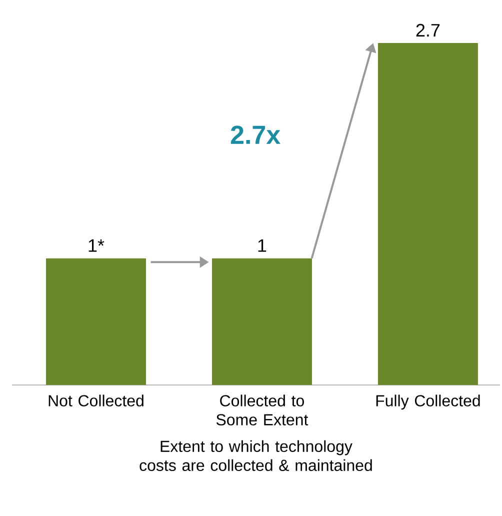 The width and height of the screenshot is (502, 516). I want to click on data-label: 2.7, so click(428, 30).